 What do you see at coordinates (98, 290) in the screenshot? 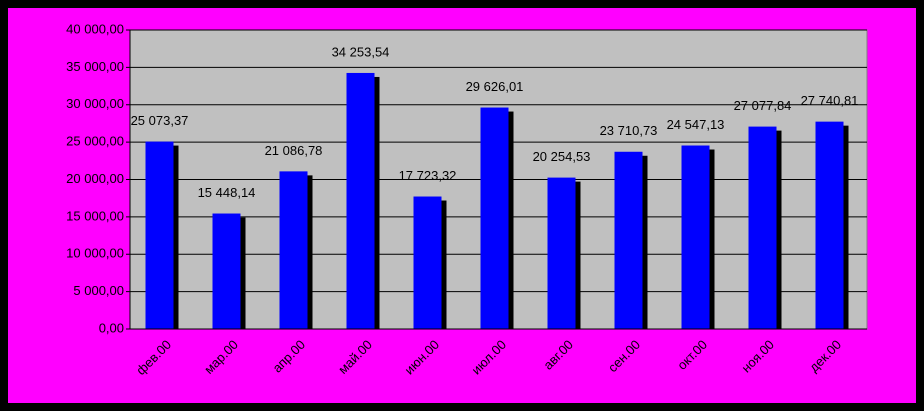
I see `y-tick-label: 5 000,00` at bounding box center [98, 290].